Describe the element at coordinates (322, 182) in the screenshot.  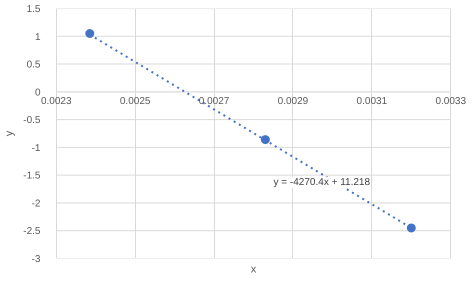
I see `annotation: y = -4270.4x + 11.218` at that location.